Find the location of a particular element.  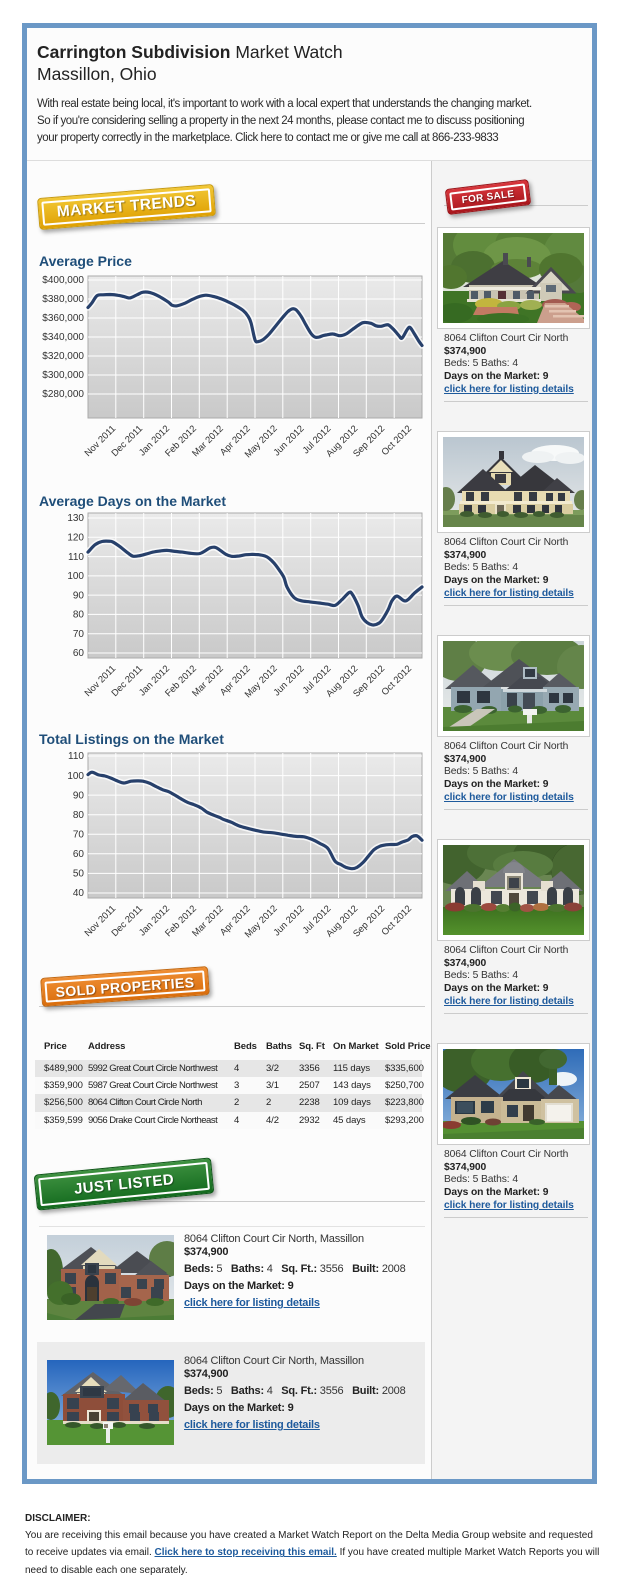

svg-text: $360,000 is located at coordinates (63, 318).